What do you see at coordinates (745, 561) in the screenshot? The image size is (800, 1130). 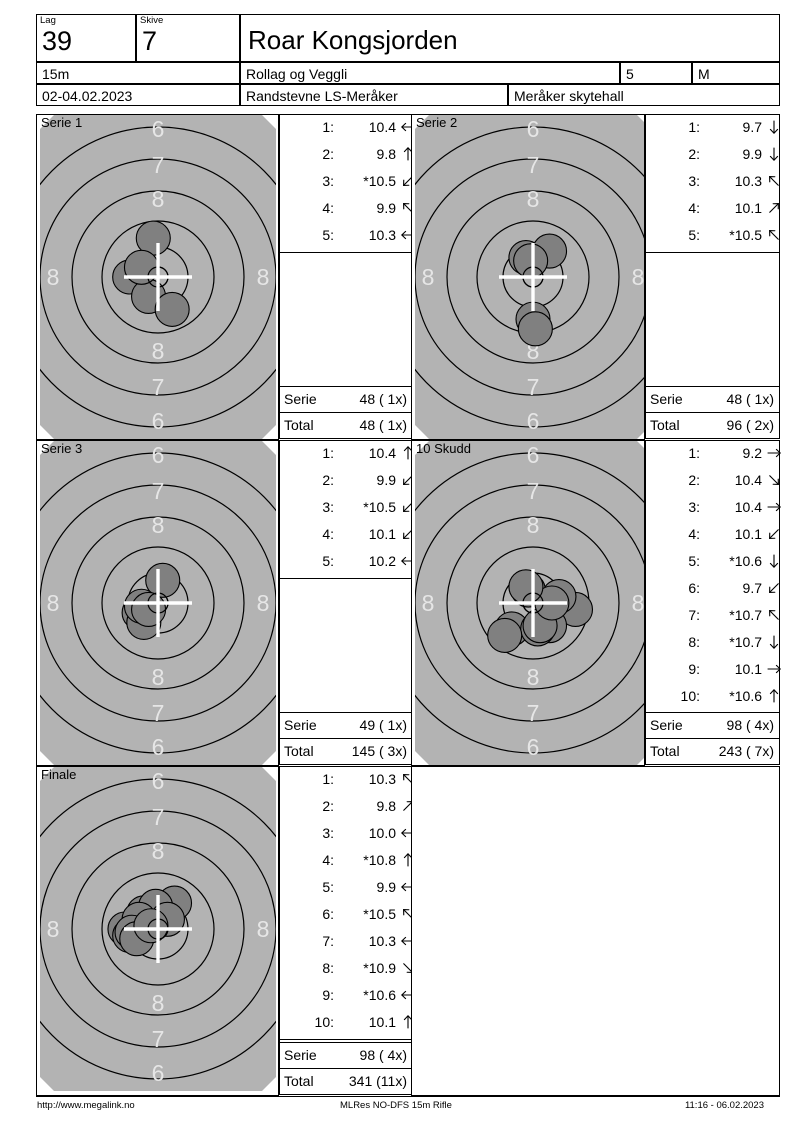 I see `shot-value: *10.6` at bounding box center [745, 561].